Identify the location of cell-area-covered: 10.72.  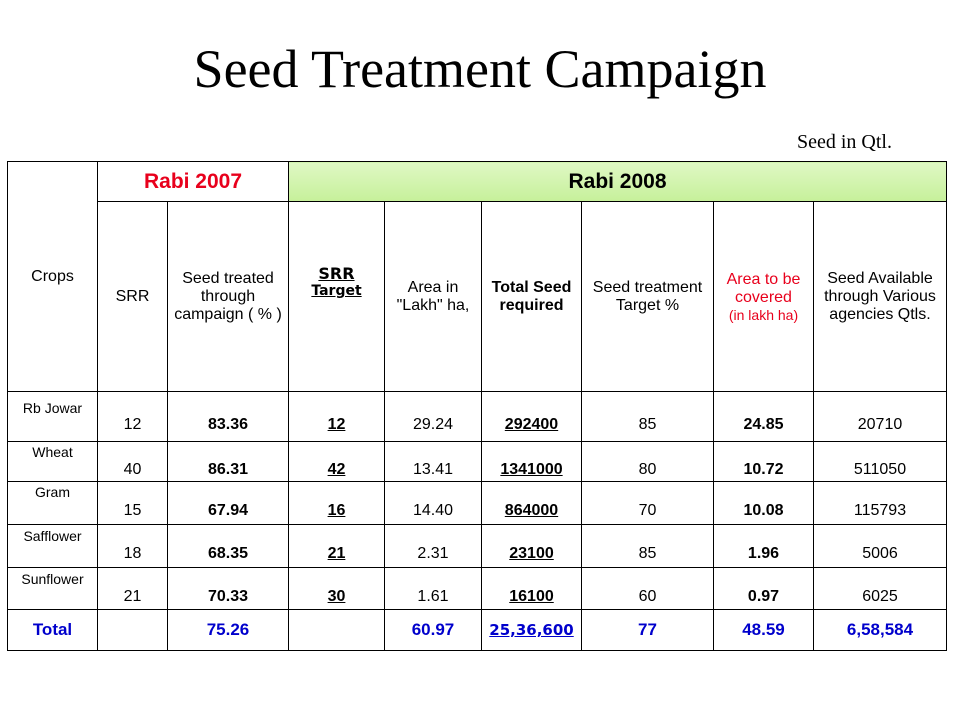
(763, 461).